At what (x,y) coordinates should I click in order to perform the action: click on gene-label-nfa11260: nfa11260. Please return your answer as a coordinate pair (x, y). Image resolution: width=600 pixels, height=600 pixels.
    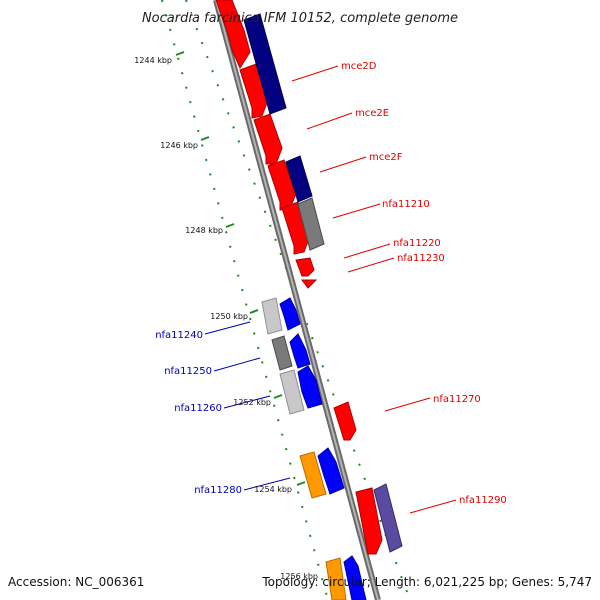
    Looking at the image, I should click on (198, 408).